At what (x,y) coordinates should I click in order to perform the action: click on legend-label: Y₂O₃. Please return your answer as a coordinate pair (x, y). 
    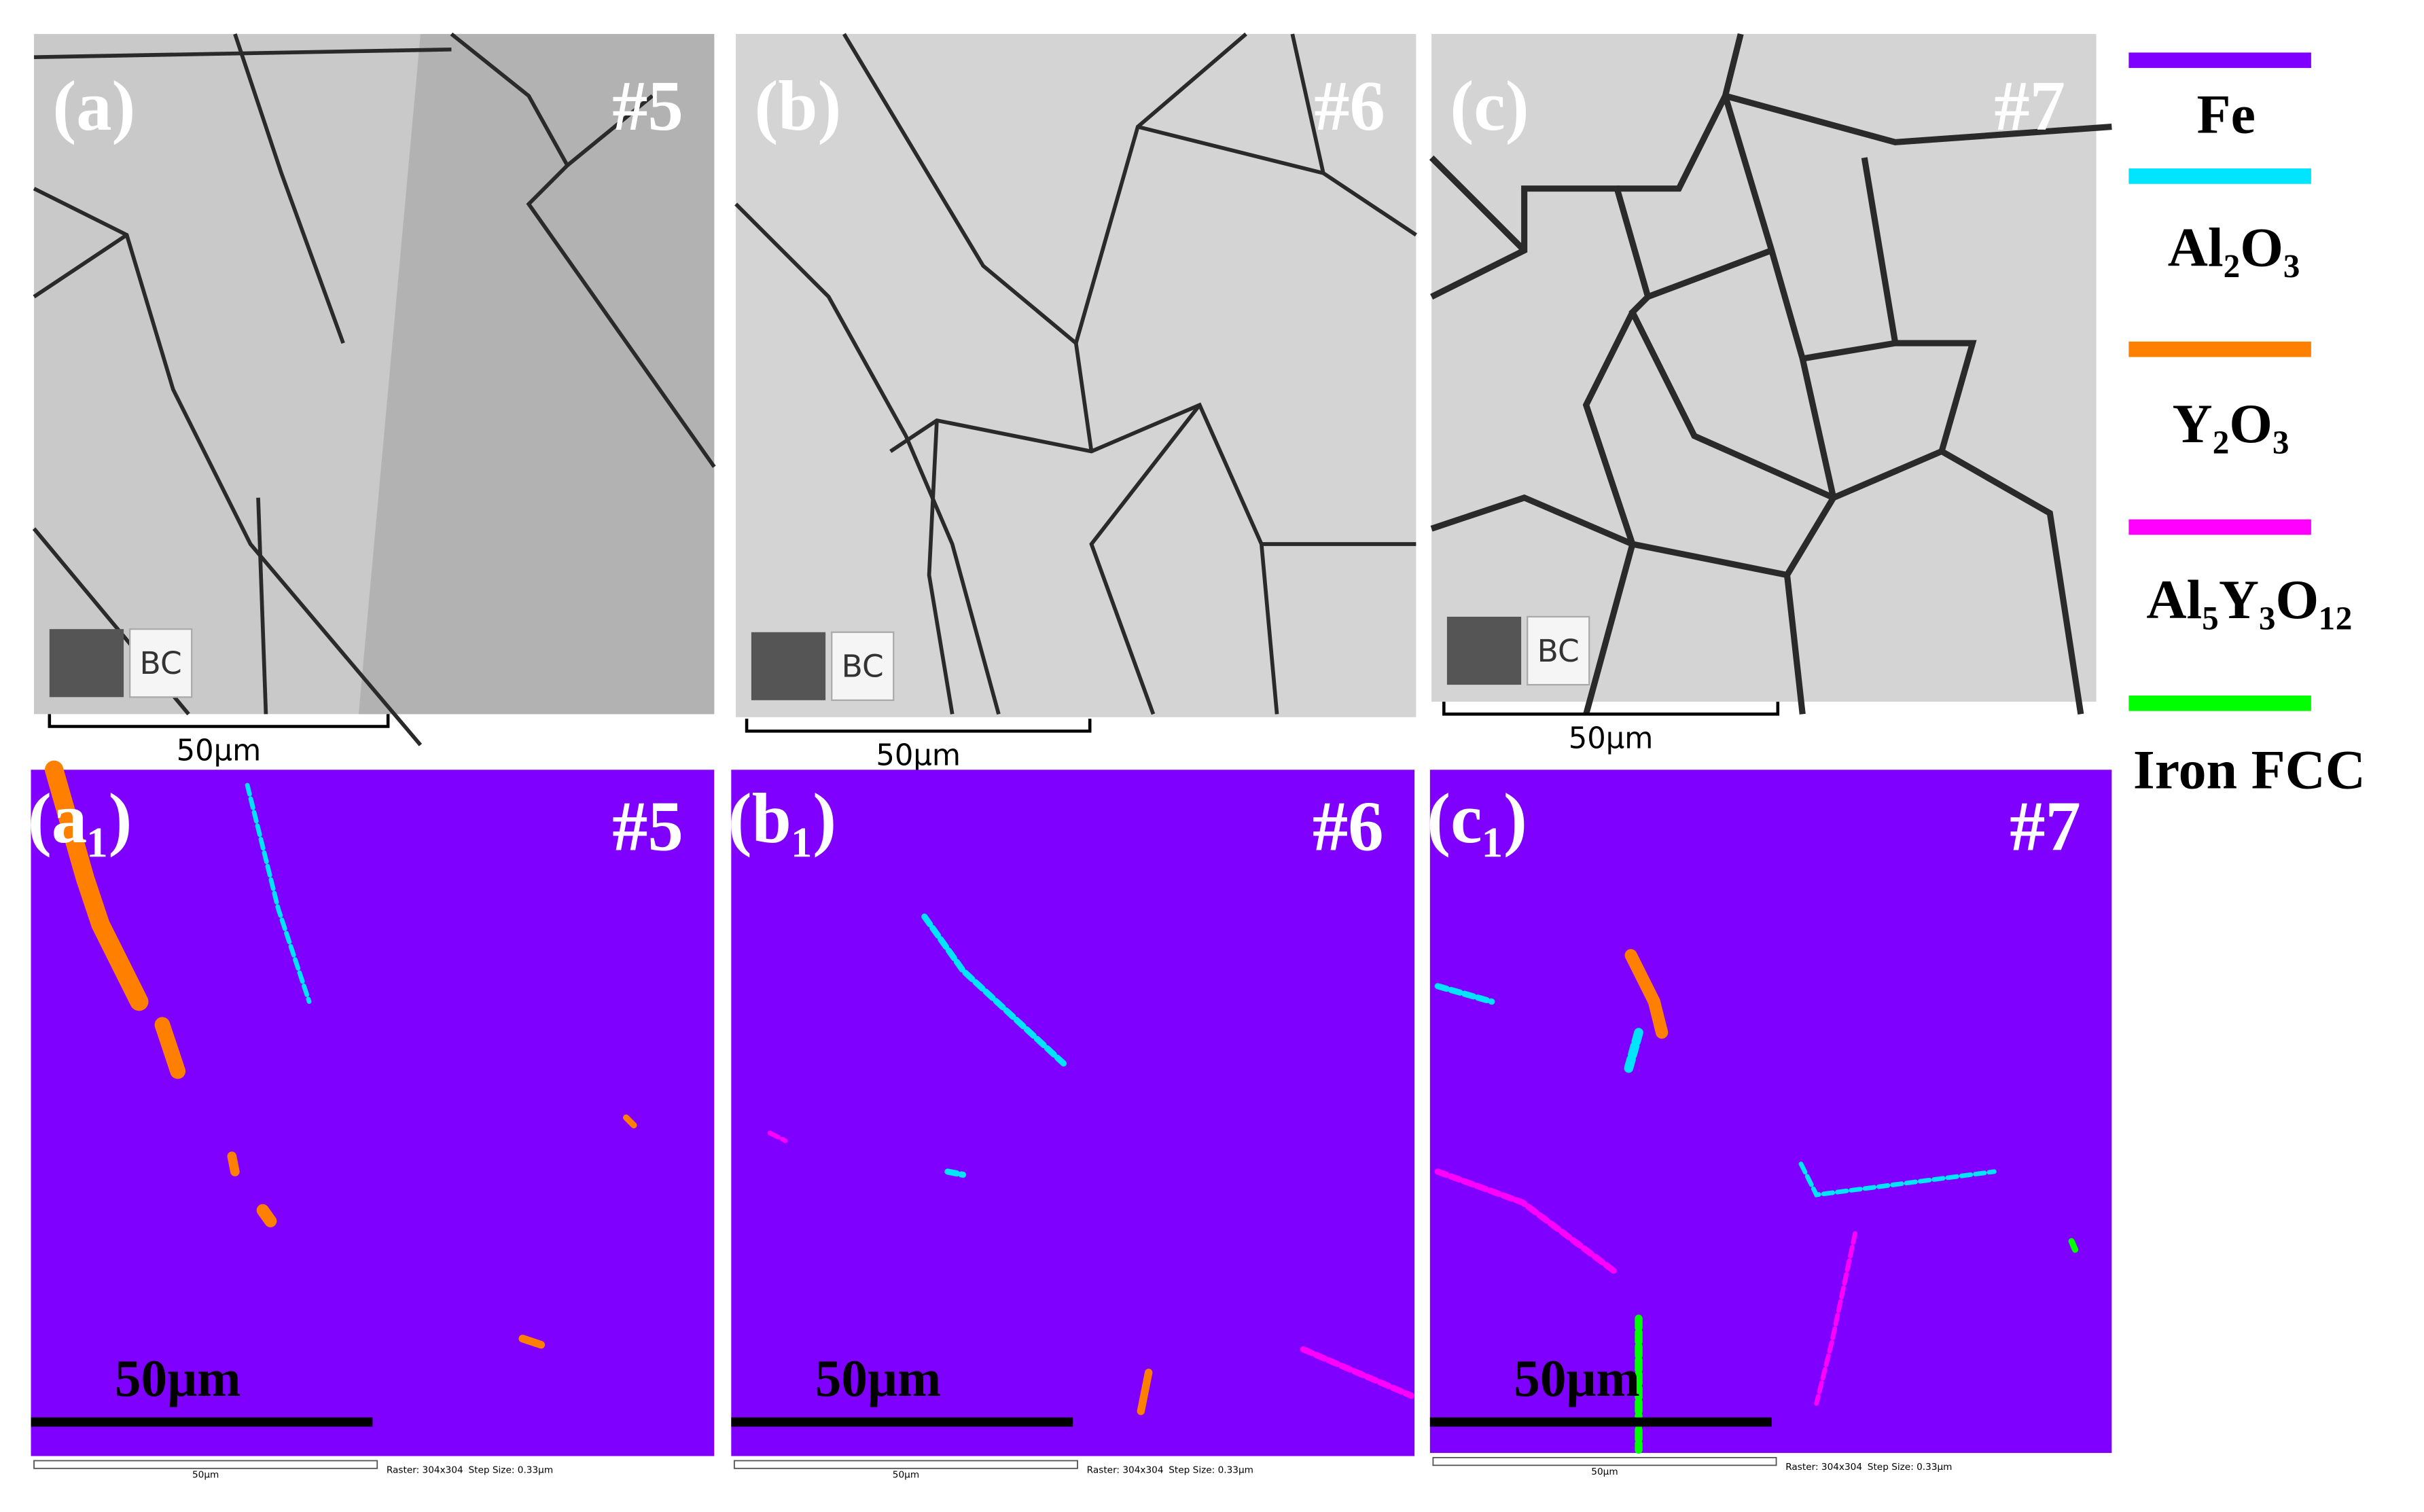
    Looking at the image, I should click on (2231, 424).